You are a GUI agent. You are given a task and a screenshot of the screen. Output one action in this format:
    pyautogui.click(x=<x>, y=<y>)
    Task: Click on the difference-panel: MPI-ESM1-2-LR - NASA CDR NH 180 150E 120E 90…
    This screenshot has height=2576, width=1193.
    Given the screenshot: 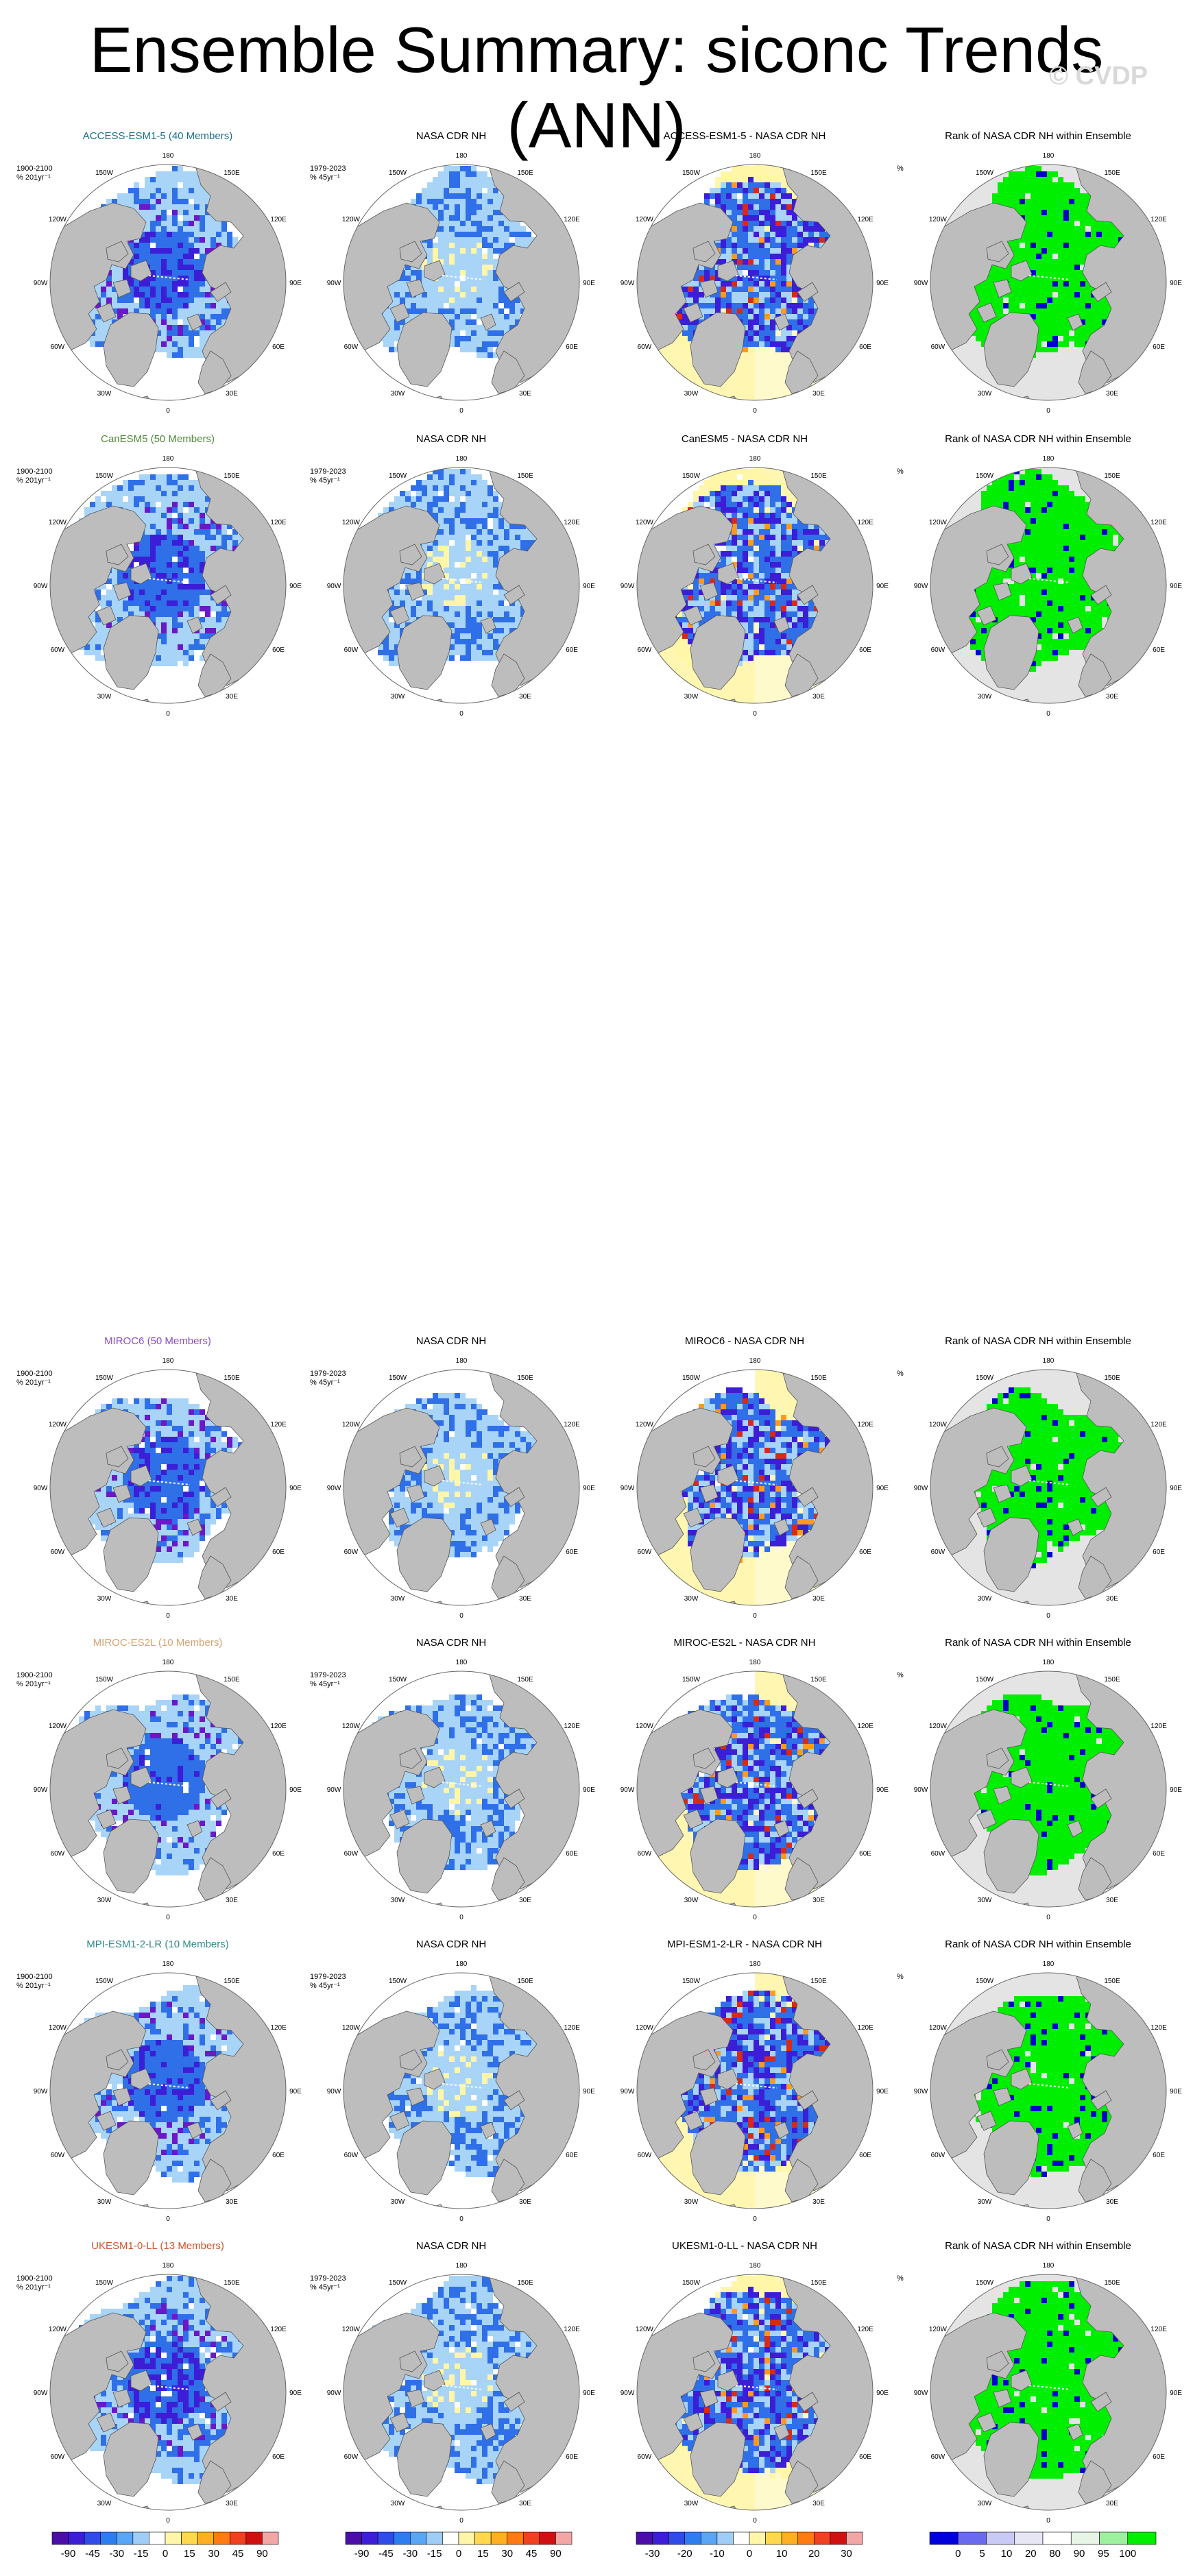 What is the action you would take?
    pyautogui.click(x=745, y=2086)
    